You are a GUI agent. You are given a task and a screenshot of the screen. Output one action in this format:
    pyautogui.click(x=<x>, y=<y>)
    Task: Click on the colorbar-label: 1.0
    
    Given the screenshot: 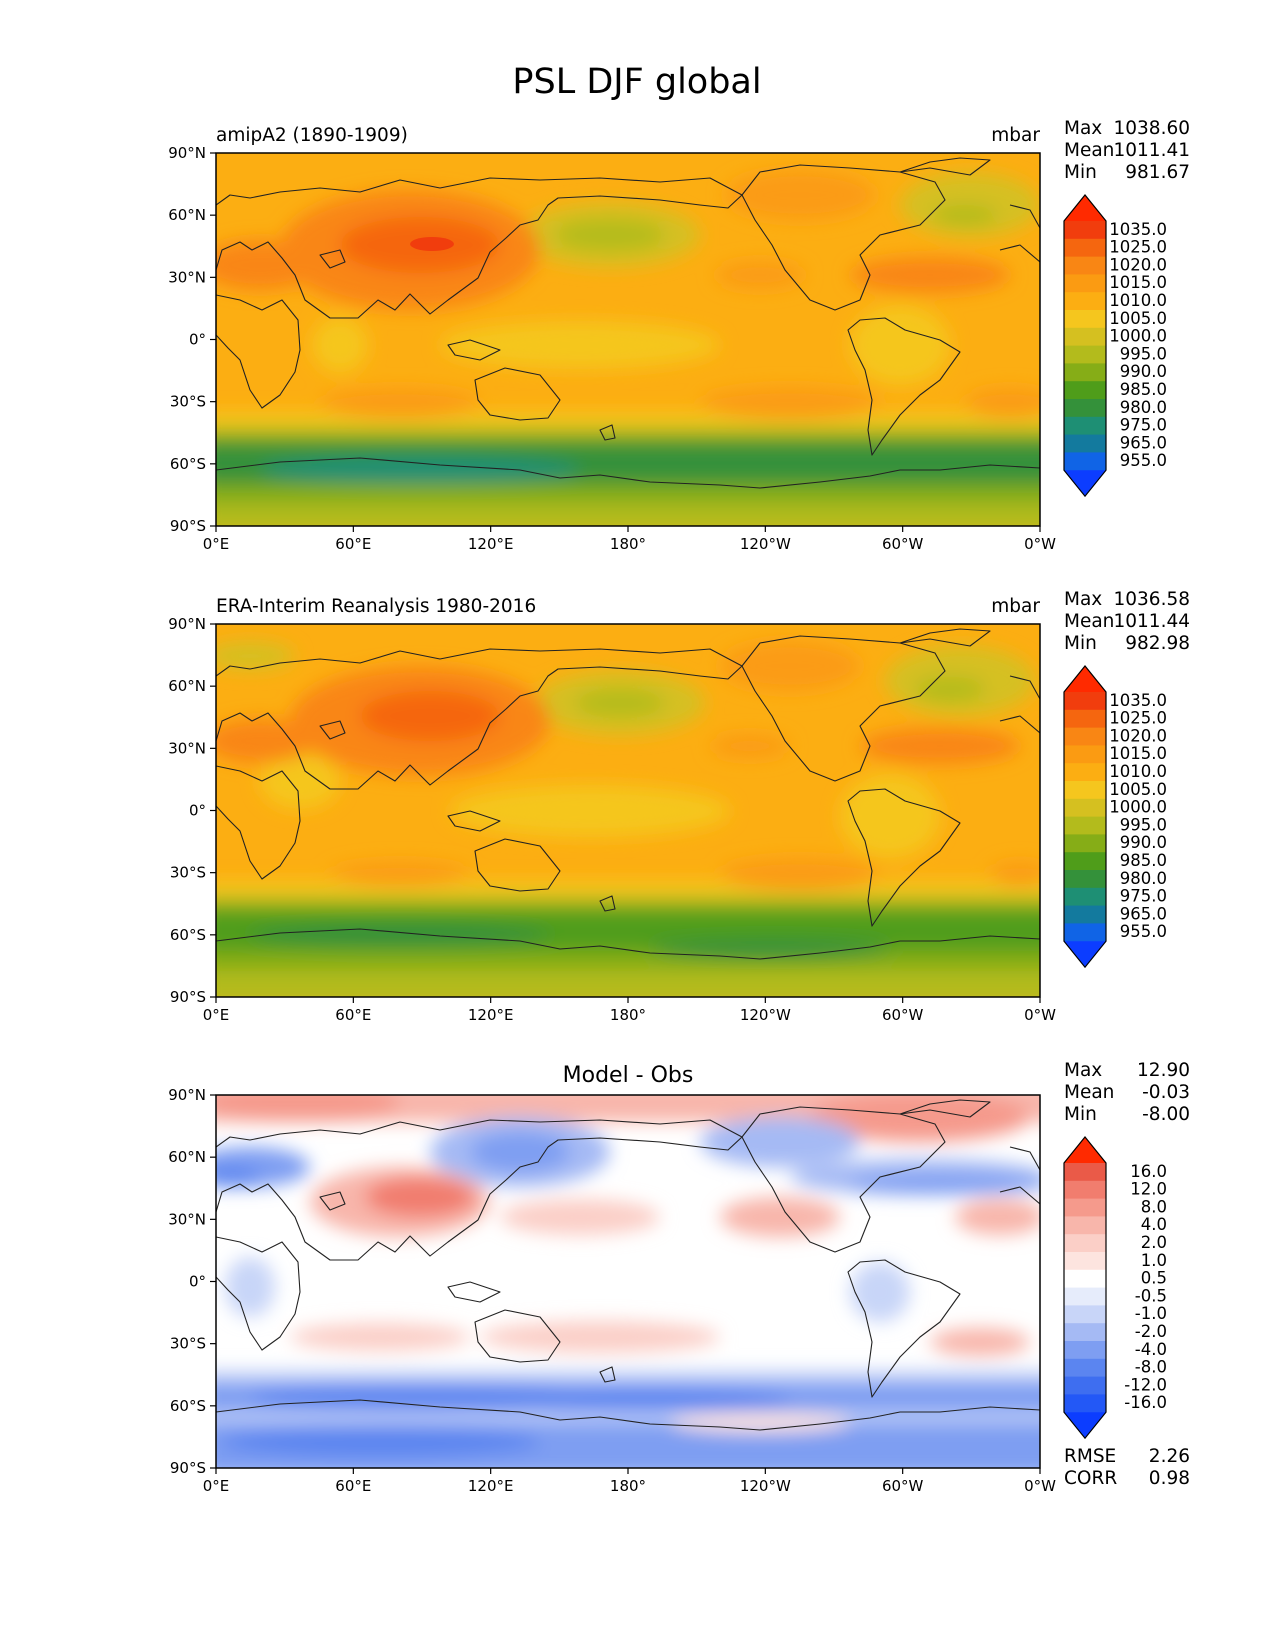 What is the action you would take?
    pyautogui.click(x=1154, y=1260)
    